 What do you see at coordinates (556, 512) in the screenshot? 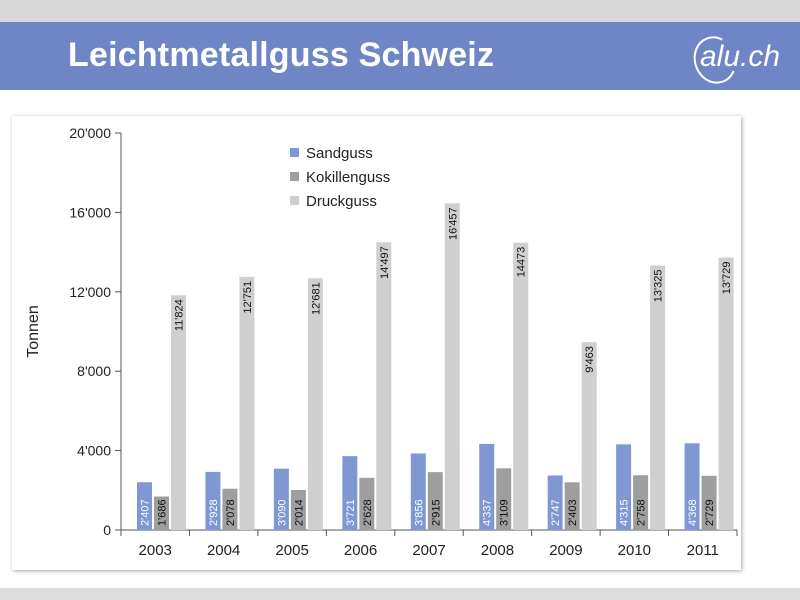
I see `bar-value-label: 2'747` at bounding box center [556, 512].